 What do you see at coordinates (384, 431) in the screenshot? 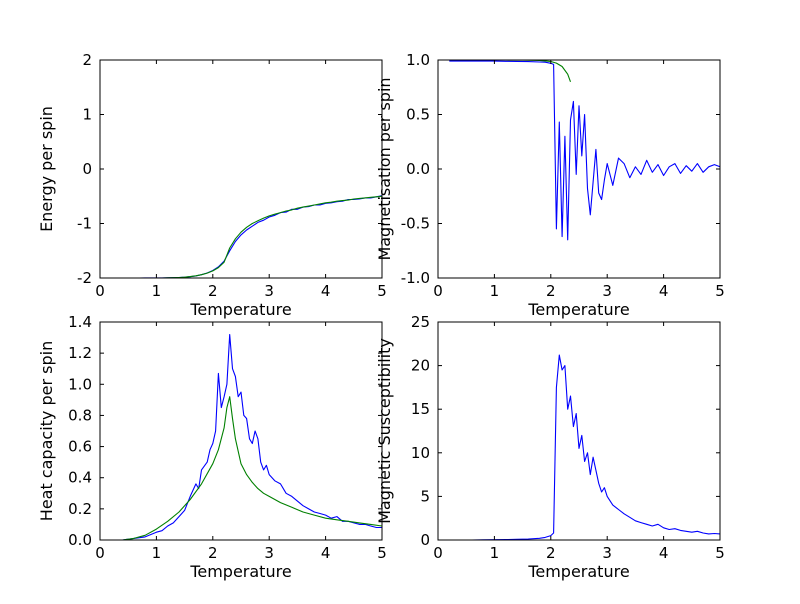
I see `y-axis-label: Magnetic Susceptibility` at bounding box center [384, 431].